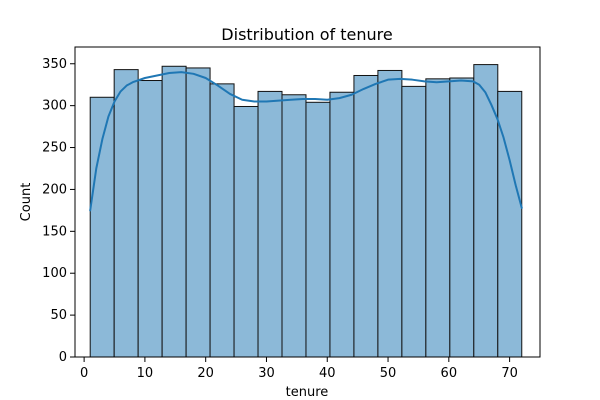 The width and height of the screenshot is (600, 400). I want to click on x-axis-ticks: 0 10 20 30 40 50 60 70, so click(299, 369).